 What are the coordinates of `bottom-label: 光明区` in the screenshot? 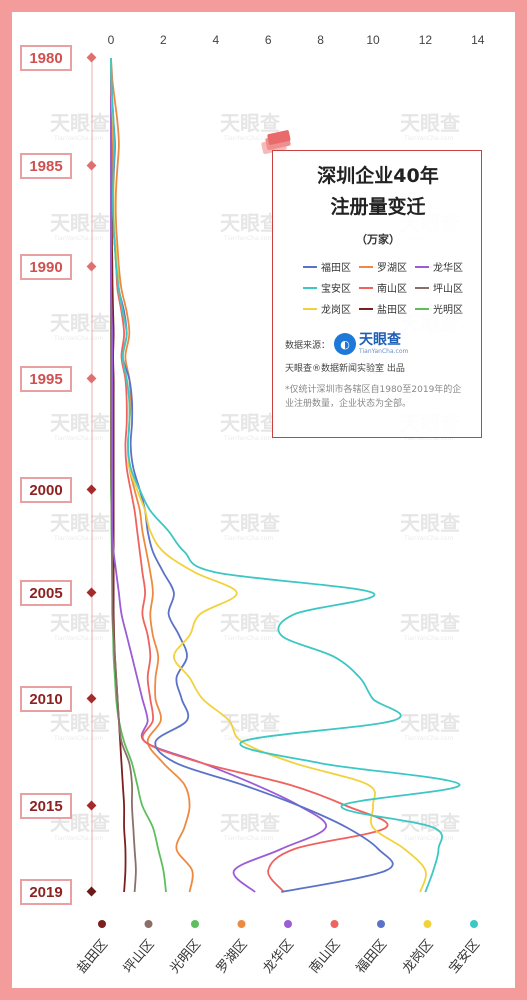 It's located at (185, 957).